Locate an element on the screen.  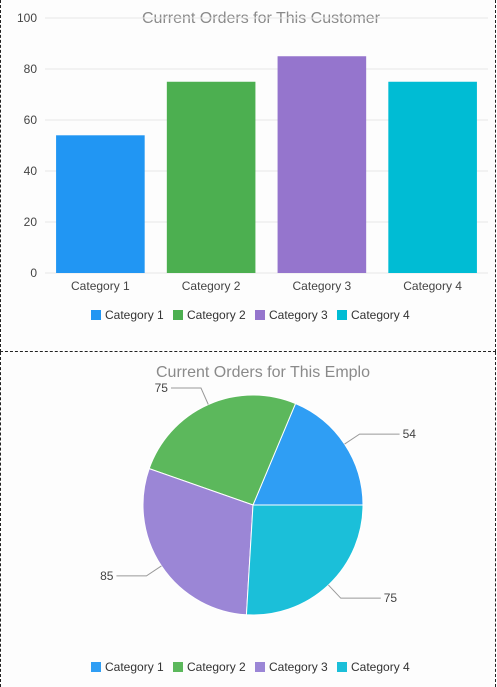
x-tick-label: Category 2 is located at coordinates (211, 286).